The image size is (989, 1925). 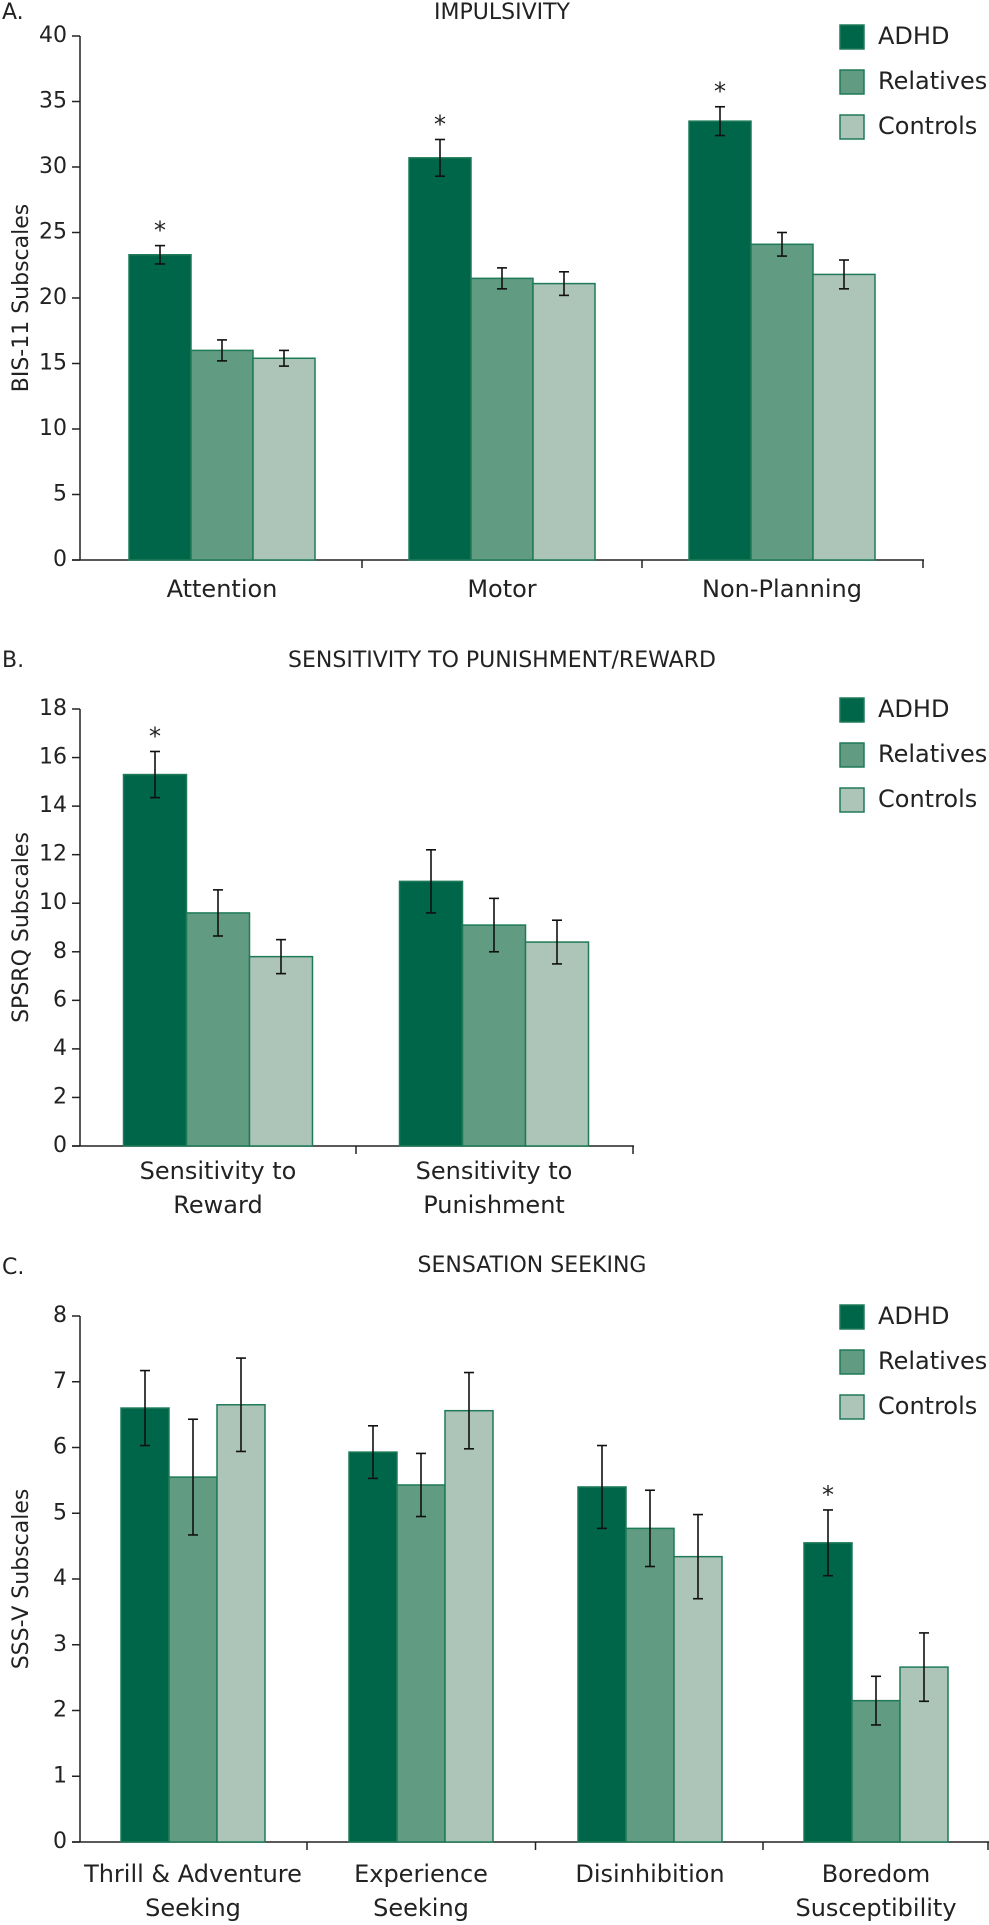 What do you see at coordinates (782, 589) in the screenshot?
I see `x-category-label: Non-Planning` at bounding box center [782, 589].